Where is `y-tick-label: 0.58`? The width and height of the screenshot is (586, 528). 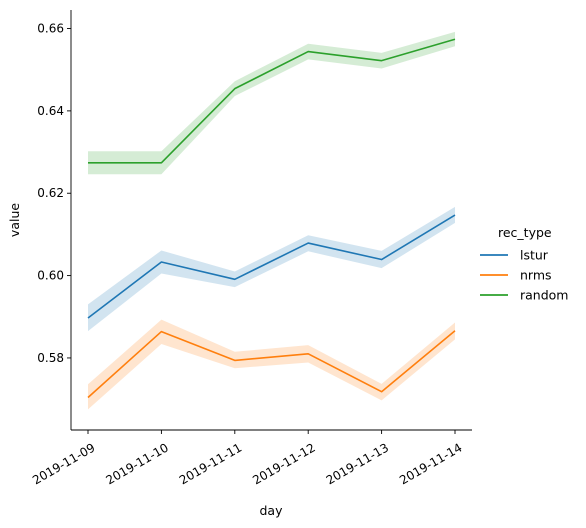 y-tick-label: 0.58 is located at coordinates (50, 358).